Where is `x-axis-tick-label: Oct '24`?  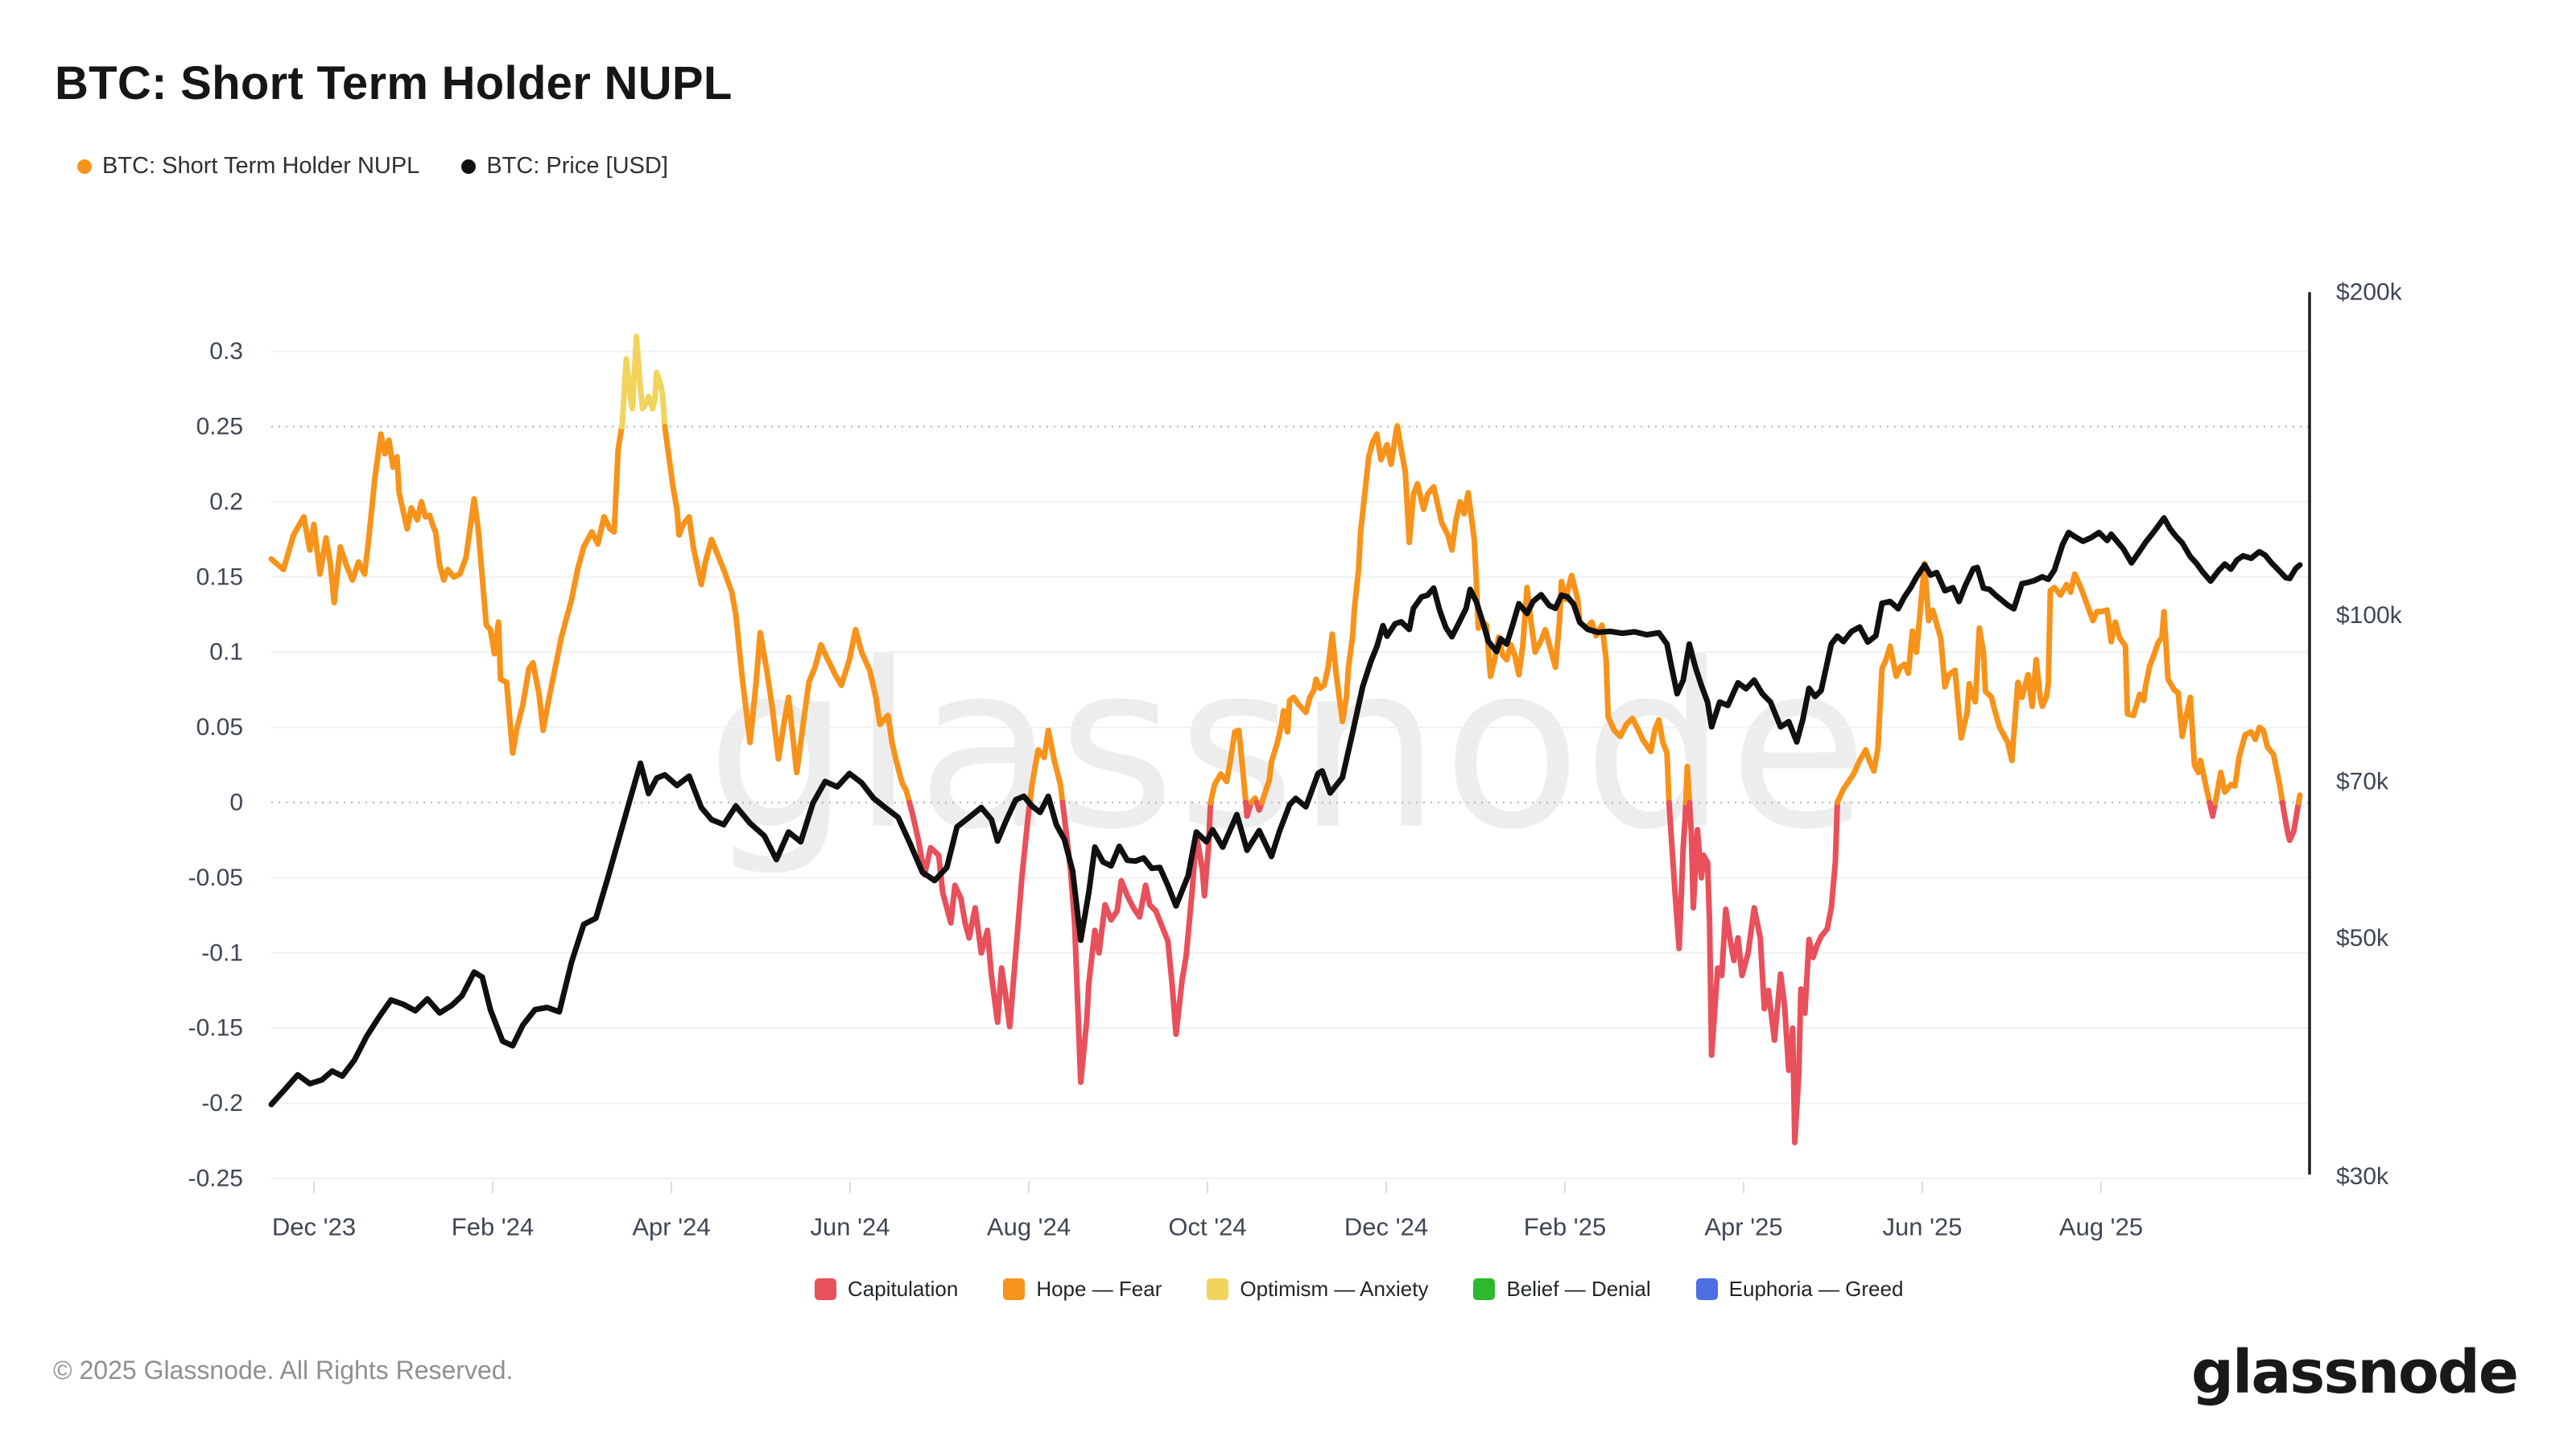 x-axis-tick-label: Oct '24 is located at coordinates (1207, 1227).